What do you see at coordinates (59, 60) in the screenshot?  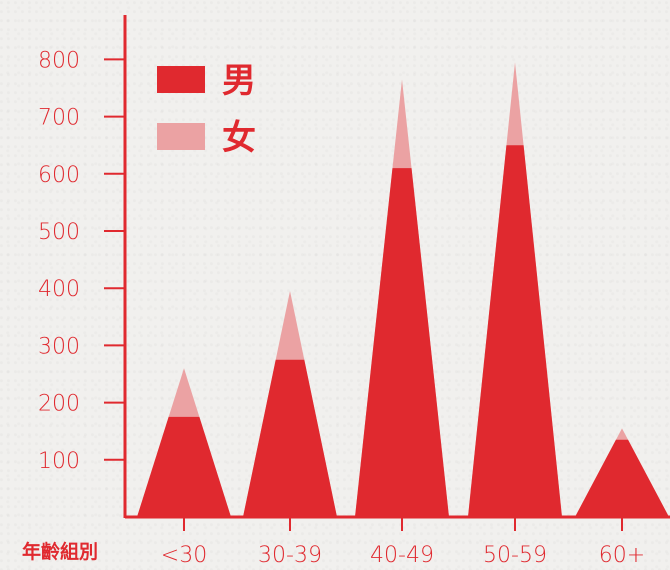 I see `y-tick-label: 800` at bounding box center [59, 60].